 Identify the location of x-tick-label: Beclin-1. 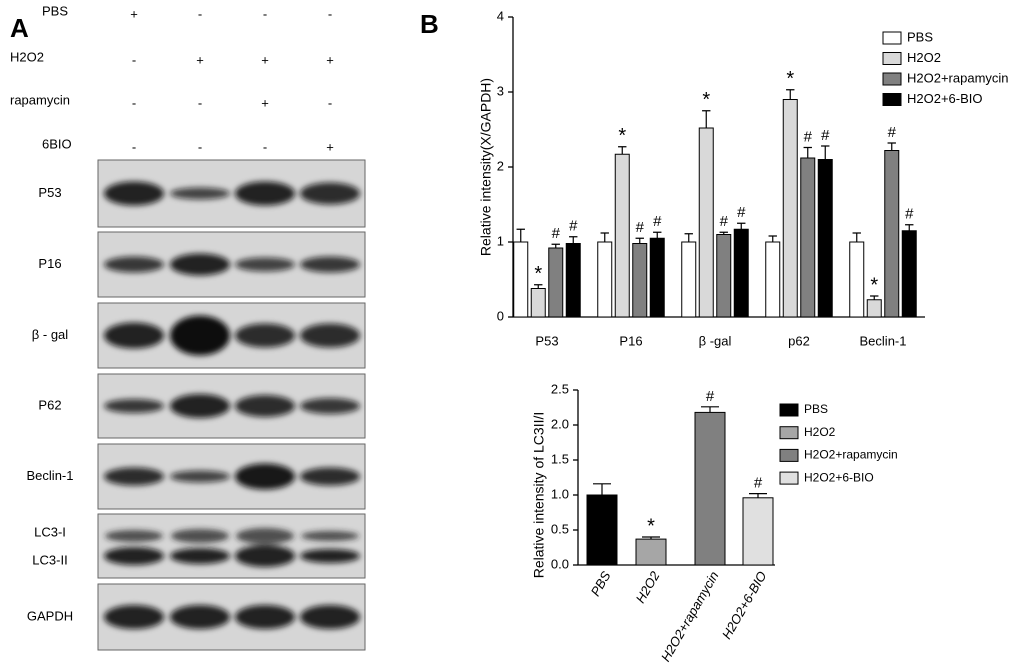
(883, 340).